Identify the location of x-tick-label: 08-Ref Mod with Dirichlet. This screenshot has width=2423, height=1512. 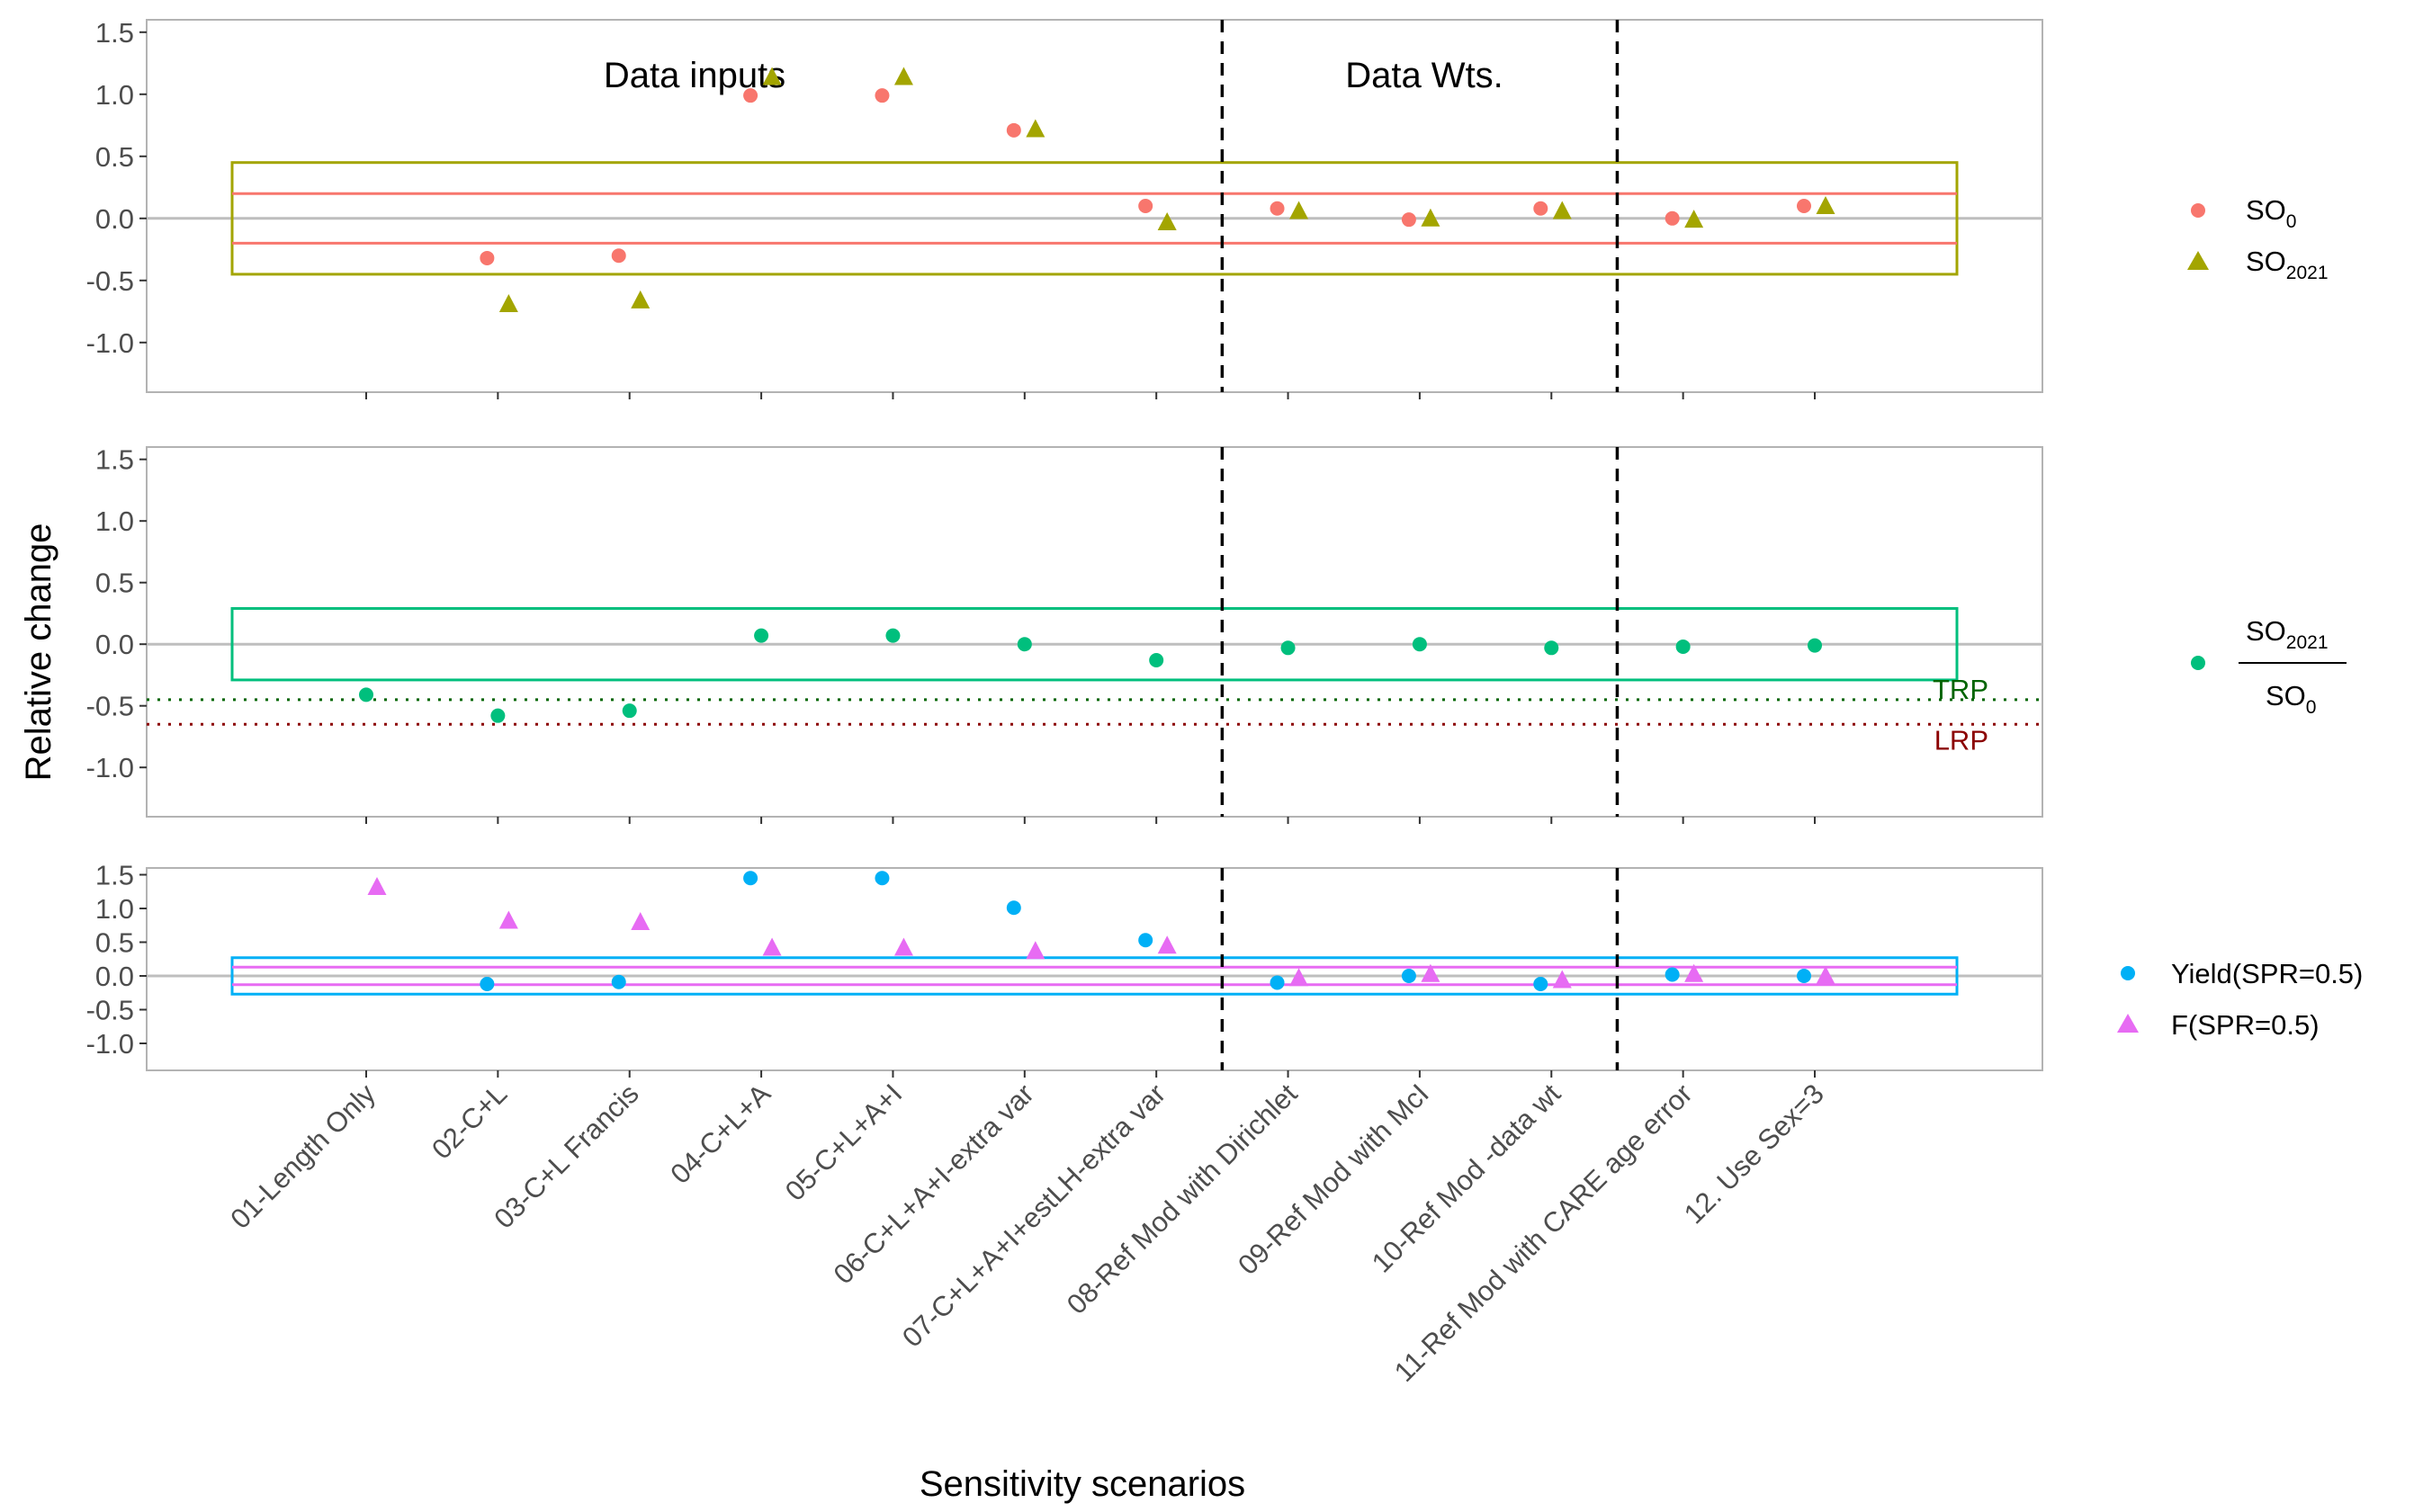
(1182, 1199).